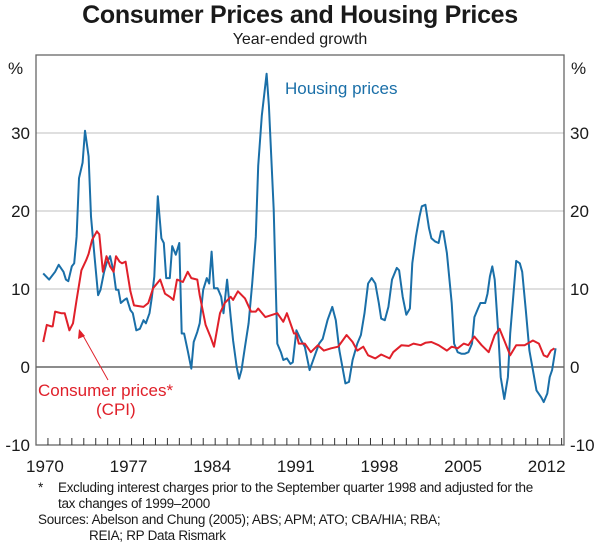 The image size is (600, 556). Describe the element at coordinates (116, 409) in the screenshot. I see `cpi-label: (CPI)` at that location.